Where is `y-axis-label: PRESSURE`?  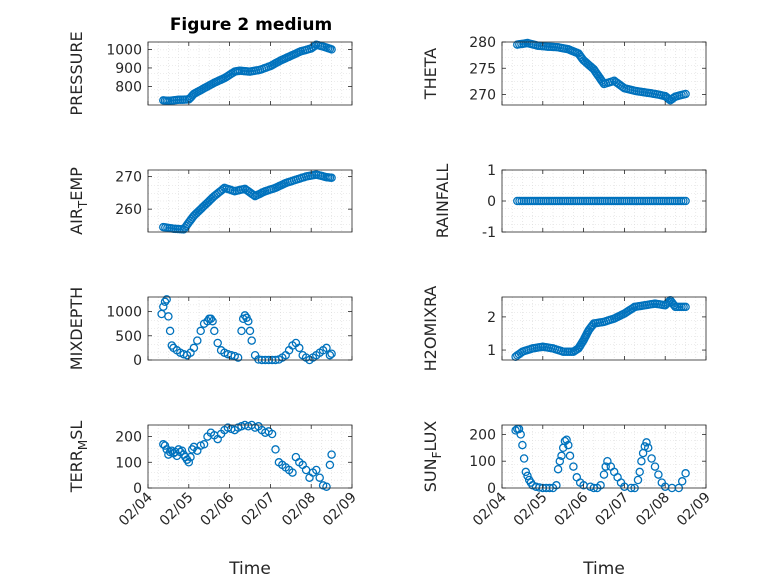 y-axis-label: PRESSURE is located at coordinates (76, 73).